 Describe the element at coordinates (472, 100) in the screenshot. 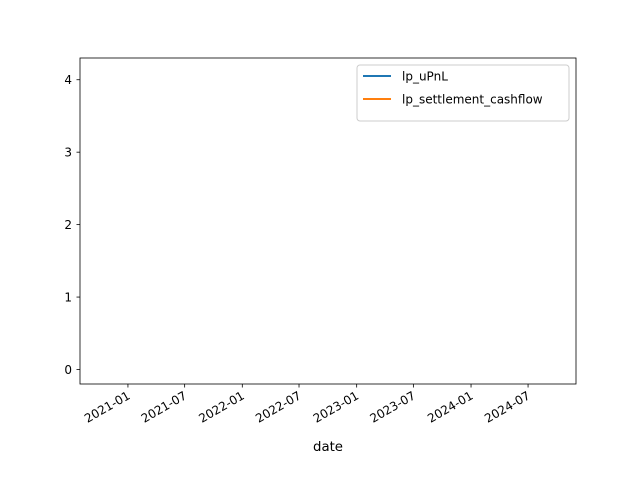

I see `legend-label: lp_settlement_cashflow` at that location.